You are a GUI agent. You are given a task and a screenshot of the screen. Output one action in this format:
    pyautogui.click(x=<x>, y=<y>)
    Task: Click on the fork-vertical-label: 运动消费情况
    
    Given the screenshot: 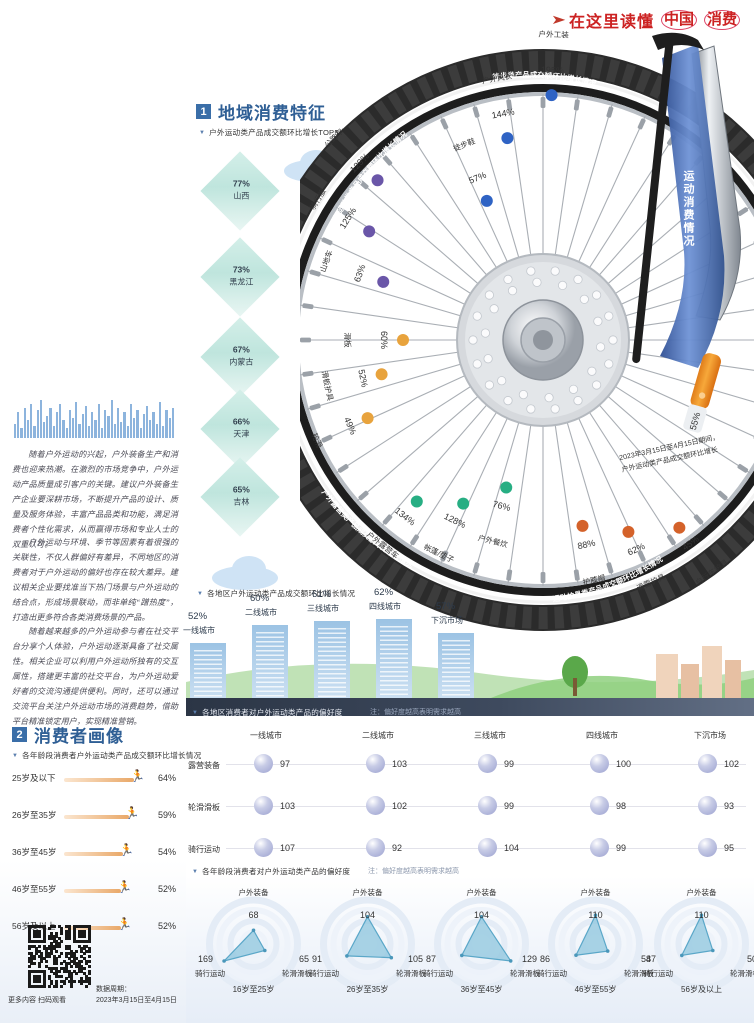 What is the action you would take?
    pyautogui.click(x=688, y=209)
    